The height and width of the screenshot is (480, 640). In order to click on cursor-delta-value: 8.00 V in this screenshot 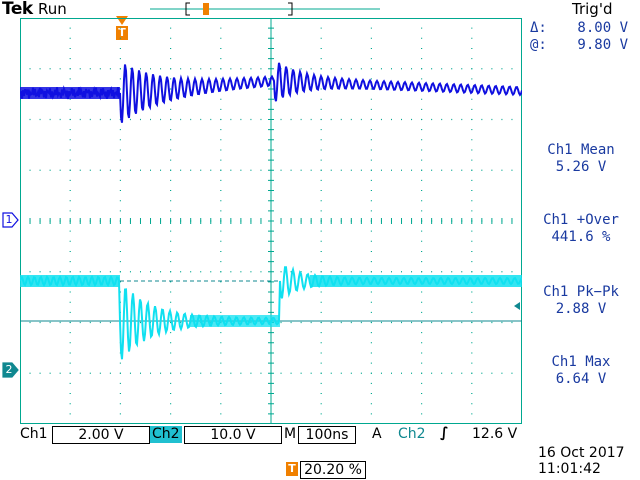, I will do `click(602, 28)`.